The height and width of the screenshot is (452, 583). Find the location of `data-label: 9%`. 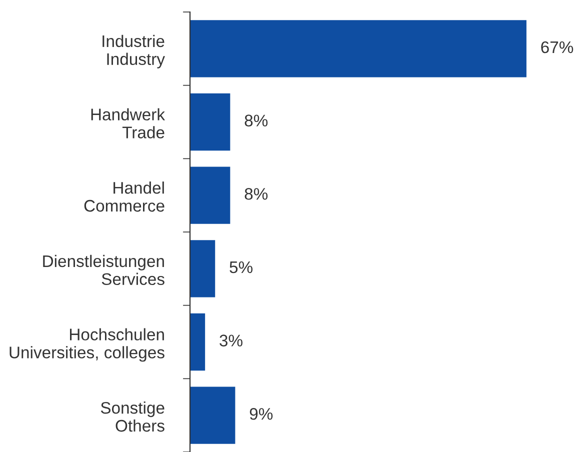

data-label: 9% is located at coordinates (261, 414).